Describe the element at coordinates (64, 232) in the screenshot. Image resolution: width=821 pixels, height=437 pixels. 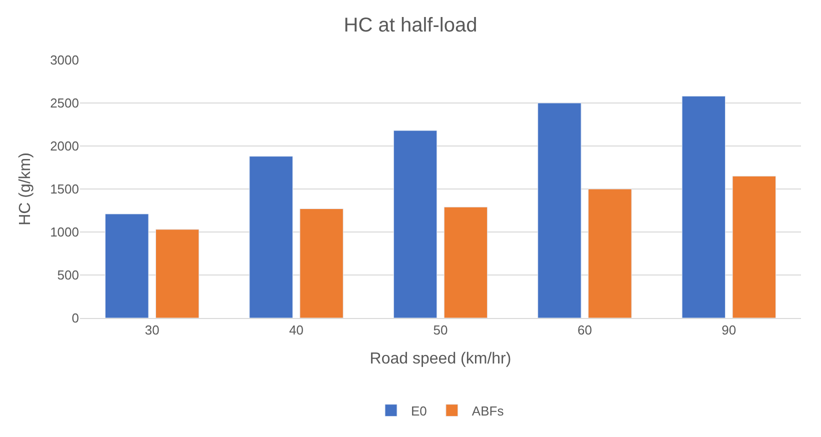
I see `y-tick-label: 1000` at that location.